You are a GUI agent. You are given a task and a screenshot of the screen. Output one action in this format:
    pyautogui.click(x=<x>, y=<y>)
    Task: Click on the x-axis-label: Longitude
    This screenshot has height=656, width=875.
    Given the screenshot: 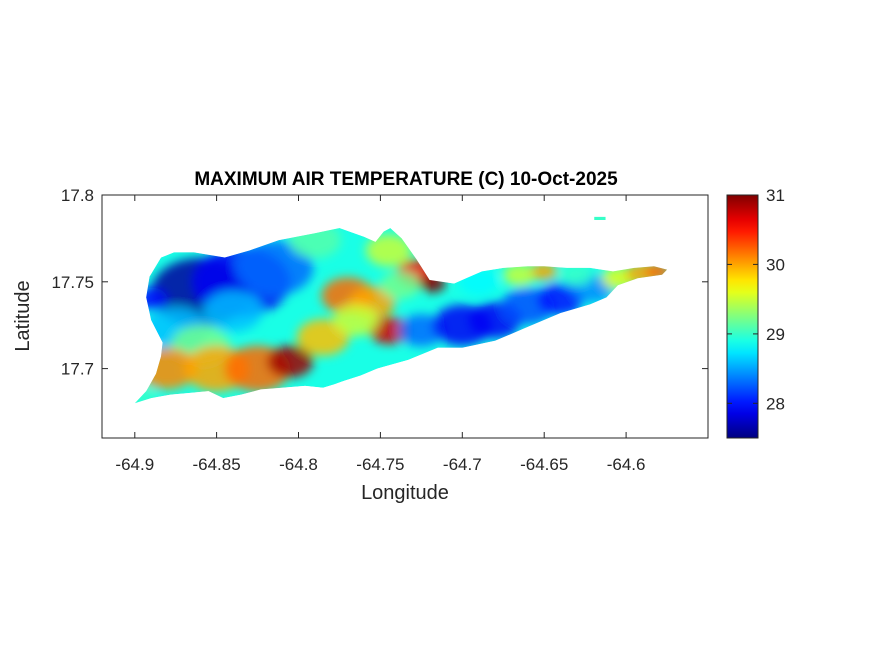 What is the action you would take?
    pyautogui.click(x=405, y=493)
    